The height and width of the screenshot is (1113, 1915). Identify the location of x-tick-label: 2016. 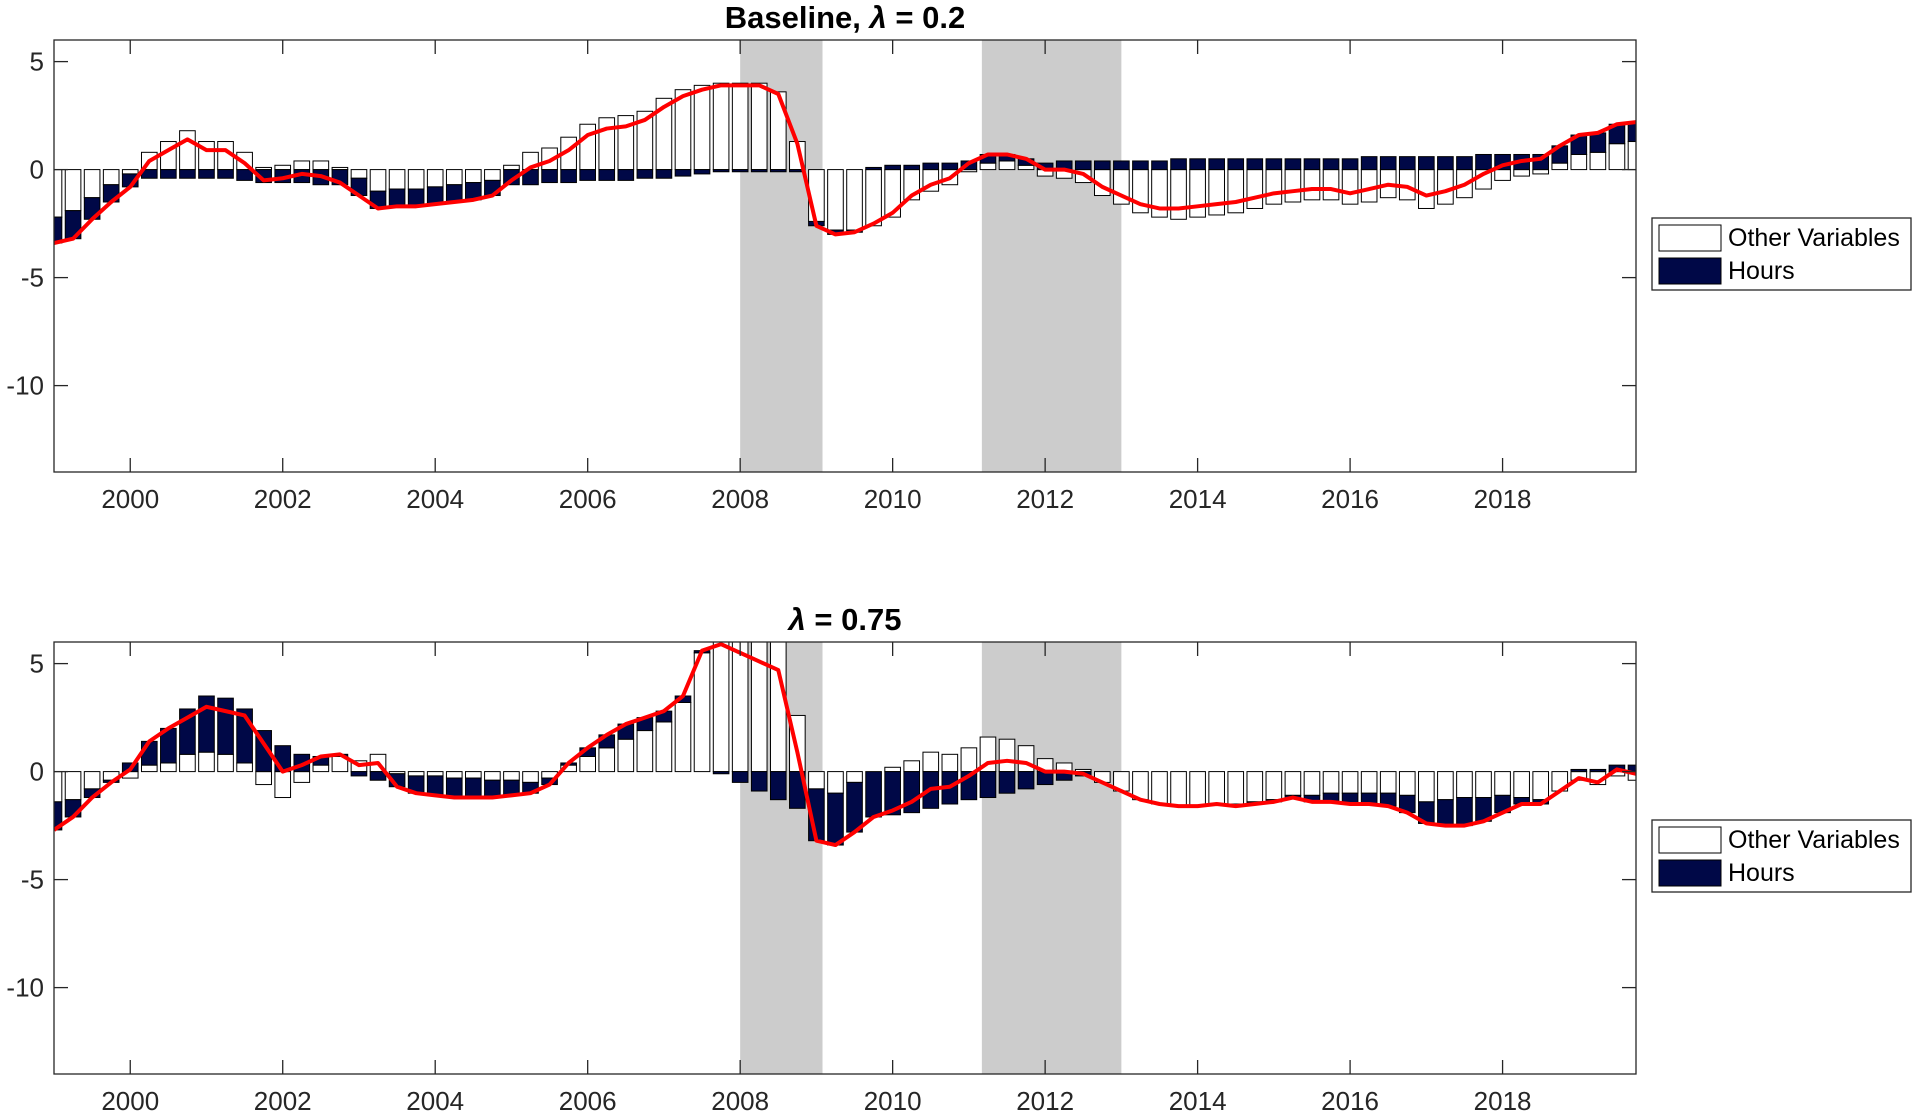
(1350, 1099).